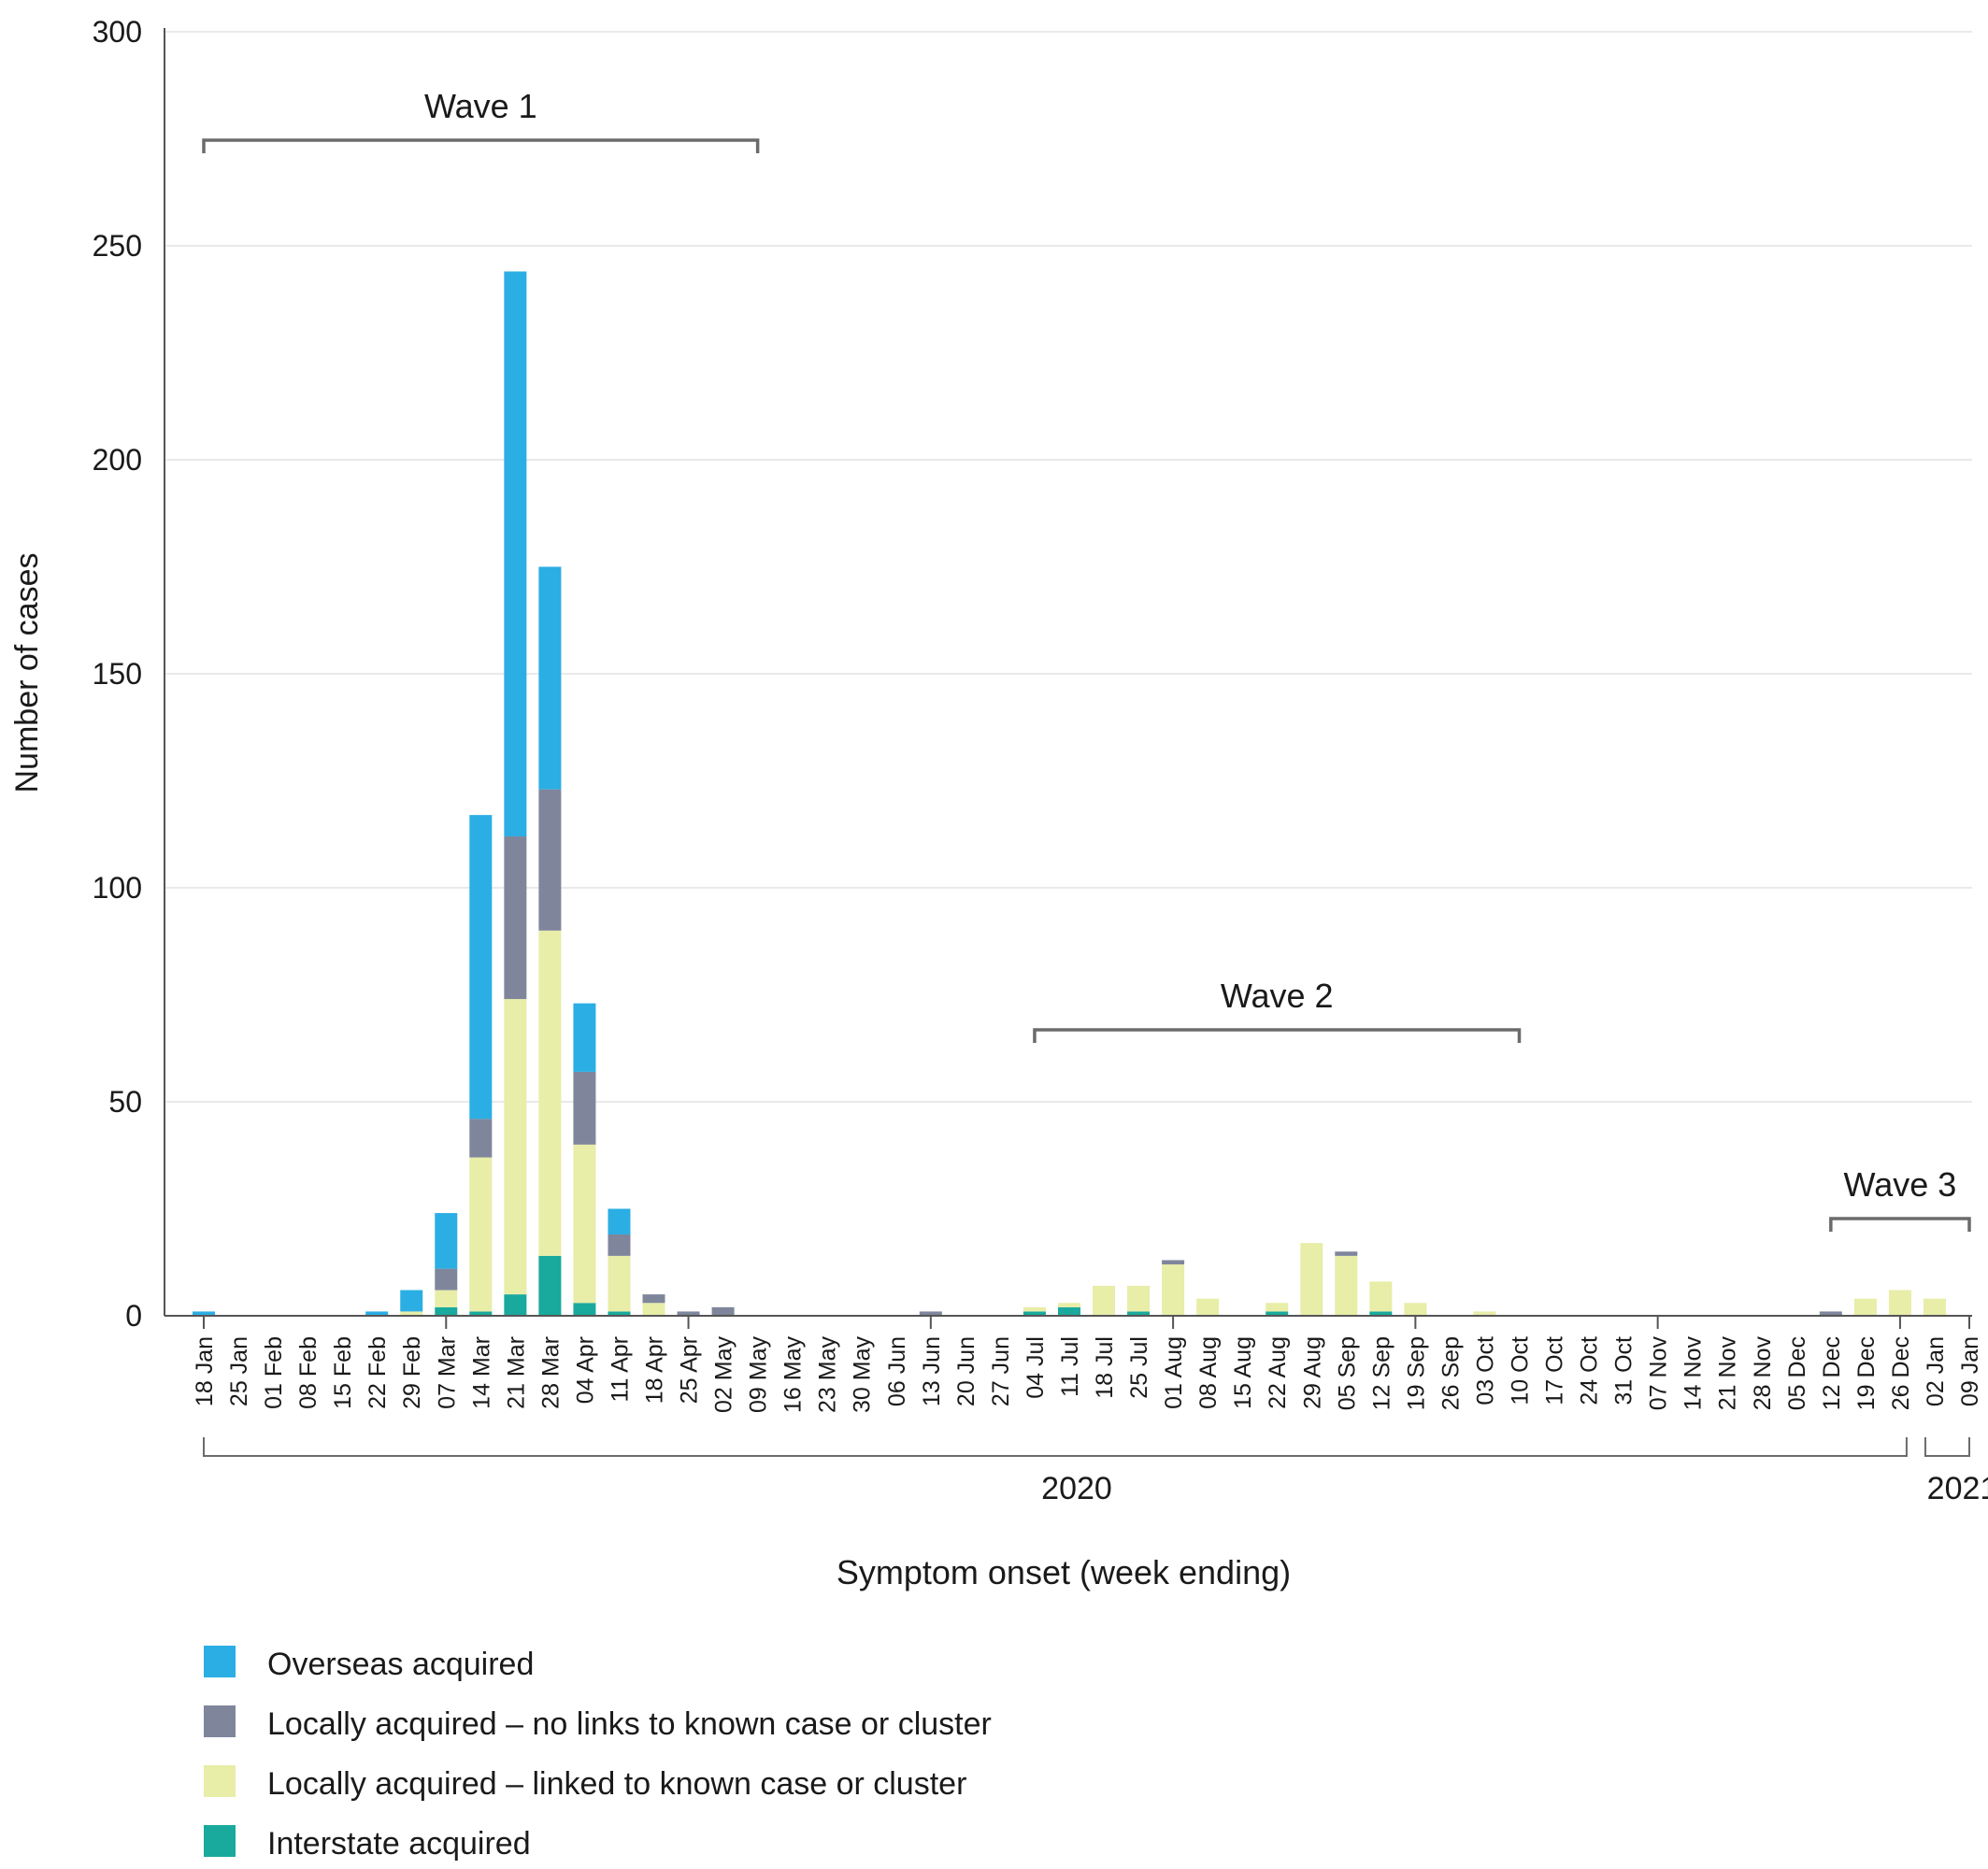 The width and height of the screenshot is (1988, 1869). Describe the element at coordinates (27, 673) in the screenshot. I see `y-axis-label: Number of cases` at that location.